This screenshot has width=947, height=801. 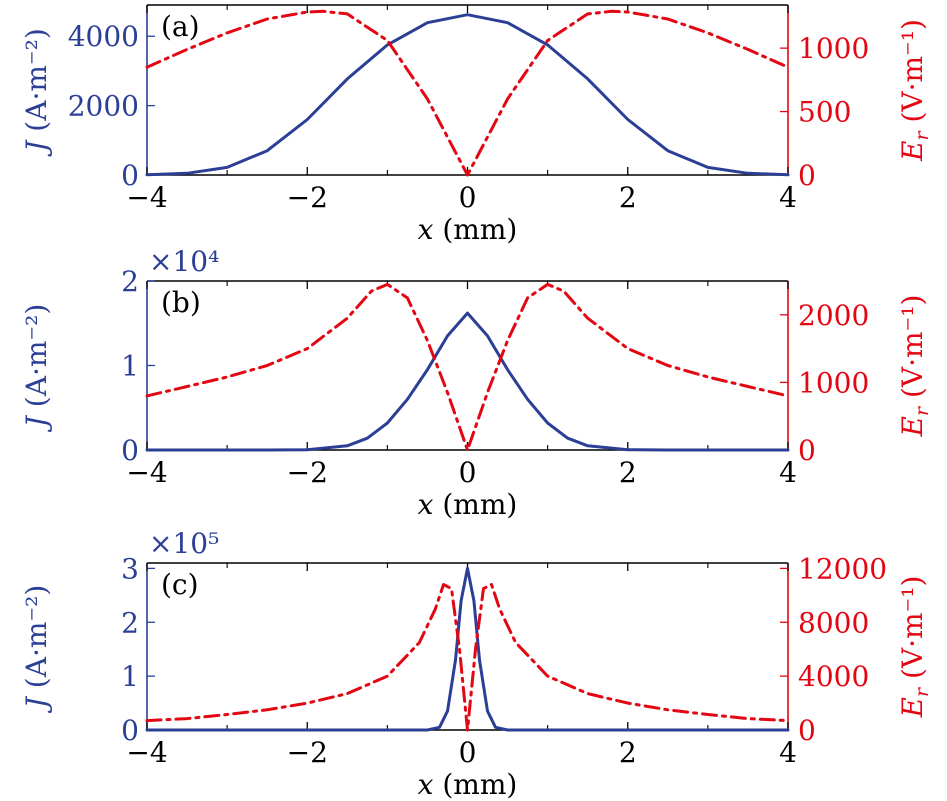 I want to click on y-left-tick-label: 4000, so click(x=103, y=36).